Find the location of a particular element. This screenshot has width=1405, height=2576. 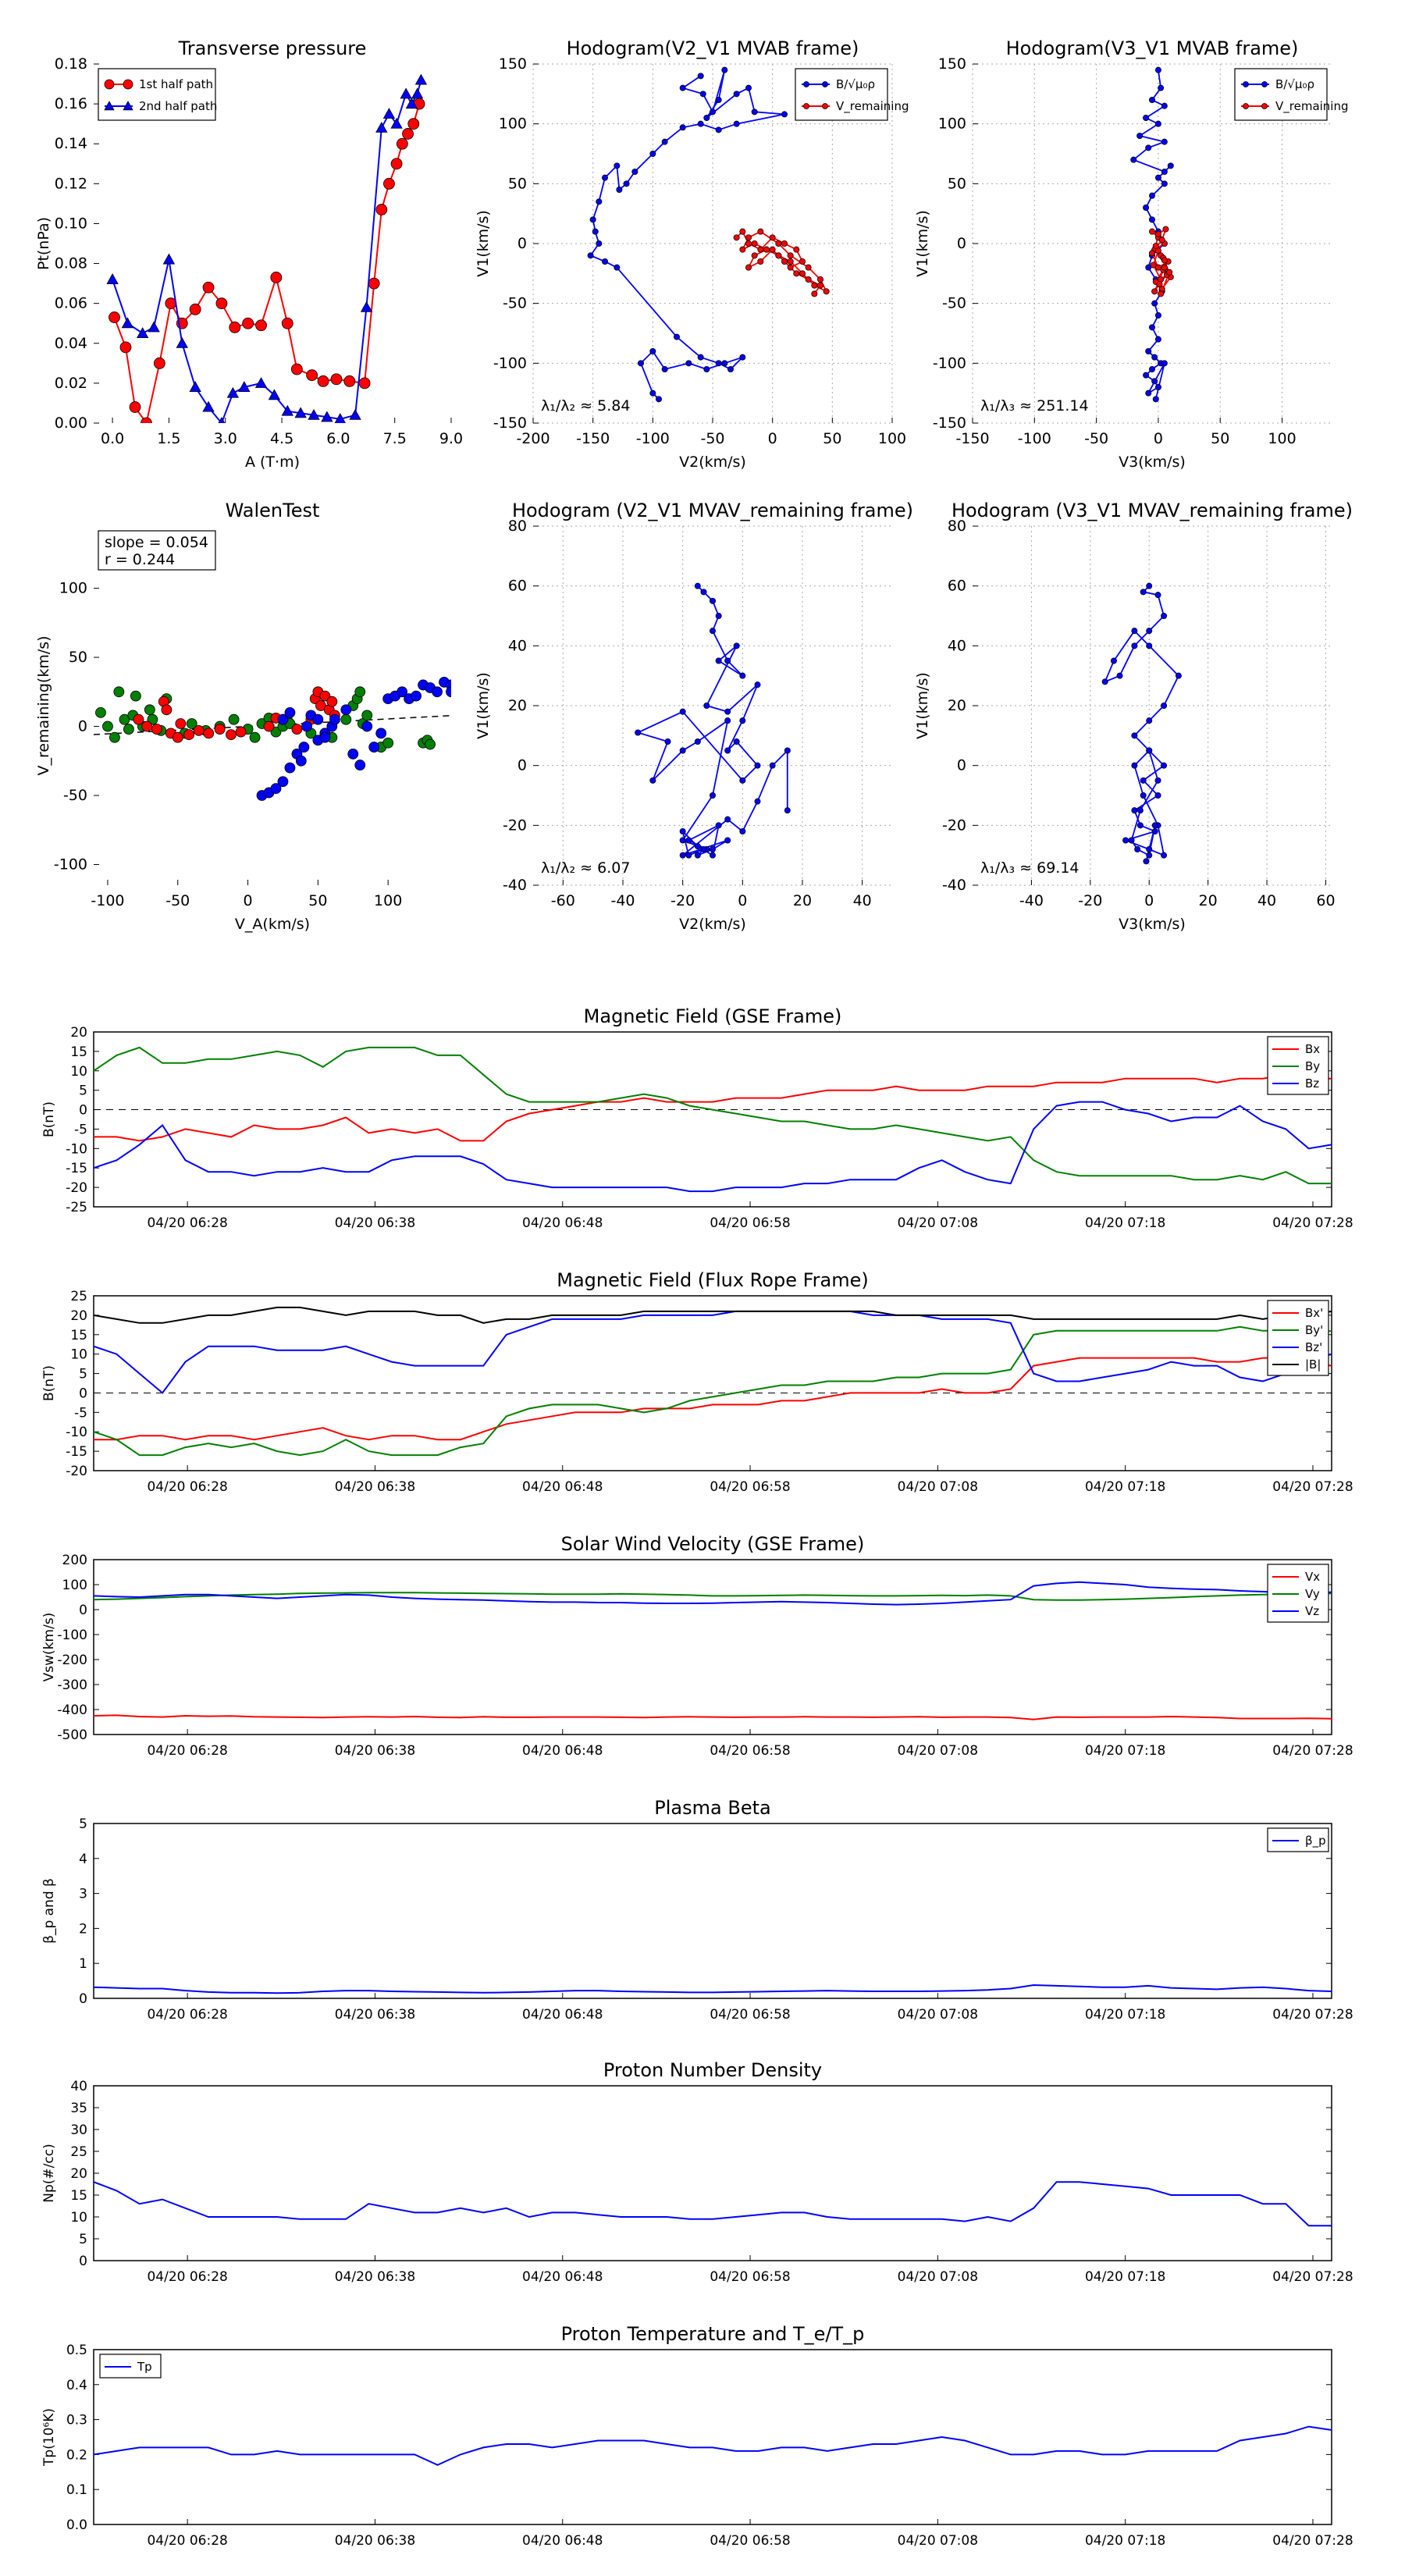

y-tick-label: 20 is located at coordinates (78, 2174).